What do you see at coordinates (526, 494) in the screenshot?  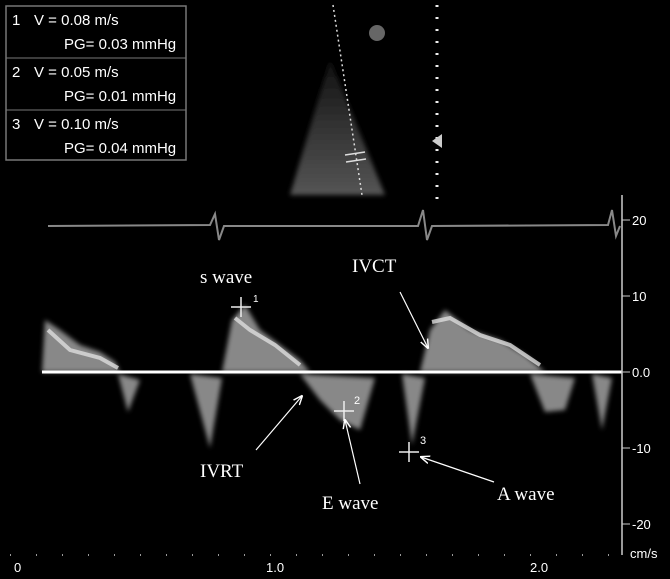 I see `annotation: A wave` at bounding box center [526, 494].